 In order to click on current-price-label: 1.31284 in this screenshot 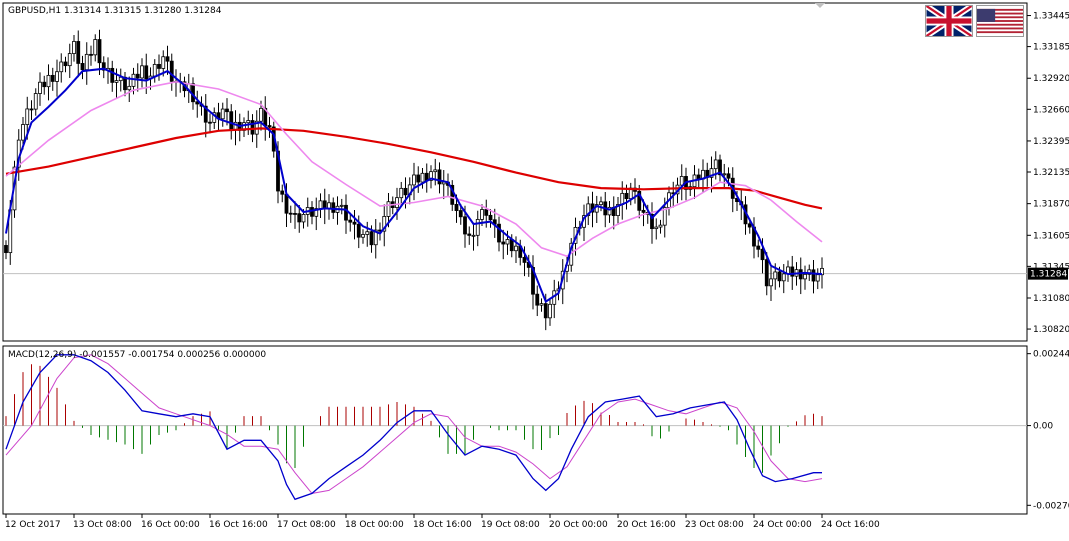, I will do `click(1048, 275)`.